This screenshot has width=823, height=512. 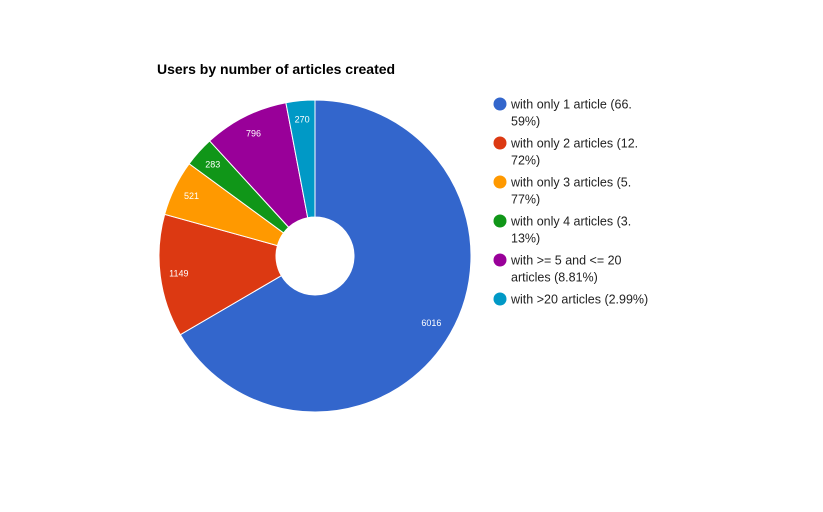 I want to click on slice-value-label: 521, so click(x=191, y=196).